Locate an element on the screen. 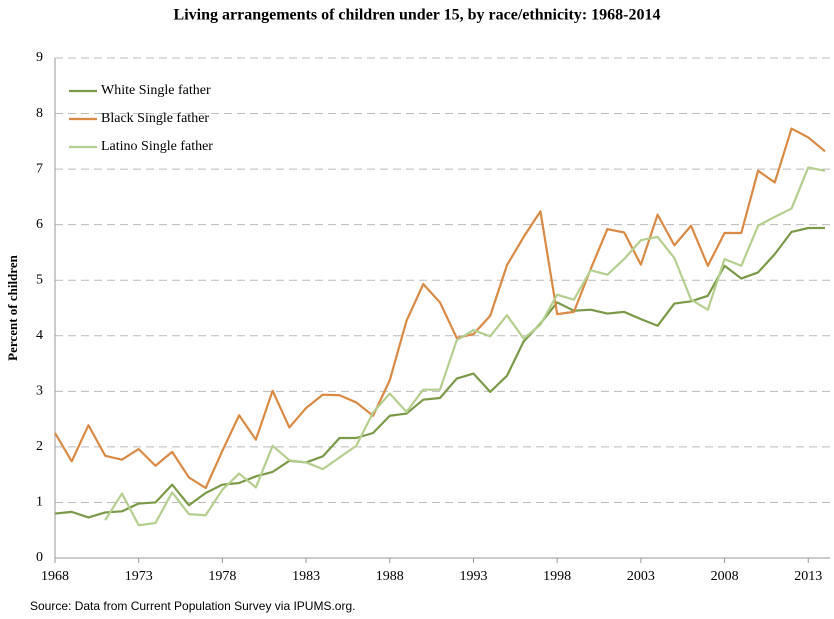 The image size is (834, 619). x-tick-label: 2013 is located at coordinates (808, 576).